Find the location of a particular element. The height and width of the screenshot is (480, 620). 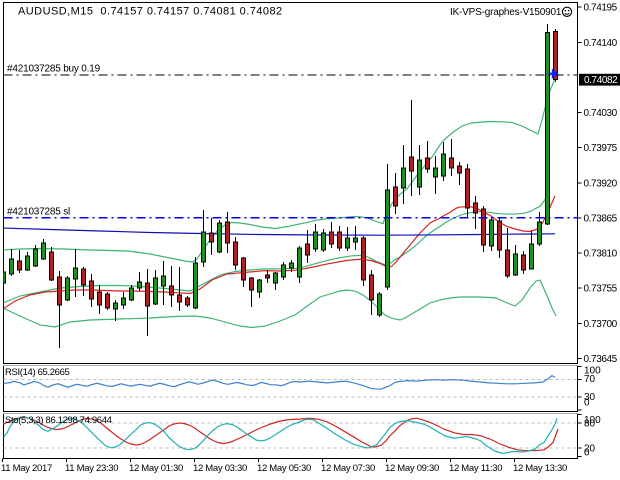

svg-text: #421037285 sl is located at coordinates (38, 212).